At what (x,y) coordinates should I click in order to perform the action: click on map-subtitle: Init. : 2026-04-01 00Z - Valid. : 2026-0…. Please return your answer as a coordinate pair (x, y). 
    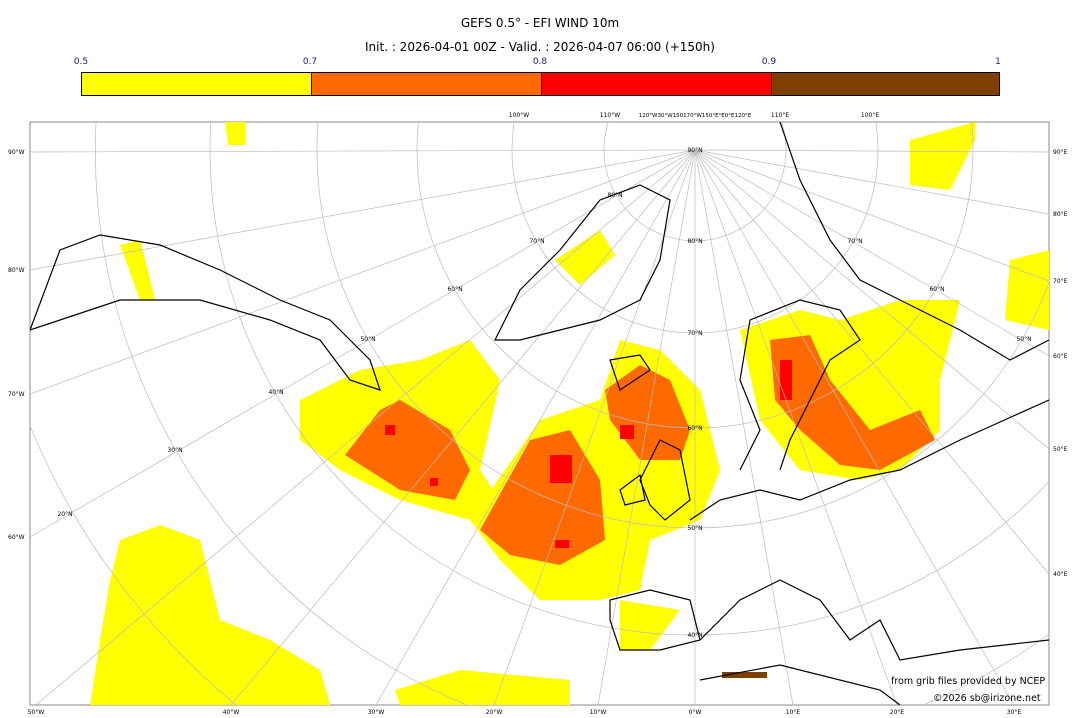
    Looking at the image, I should click on (540, 47).